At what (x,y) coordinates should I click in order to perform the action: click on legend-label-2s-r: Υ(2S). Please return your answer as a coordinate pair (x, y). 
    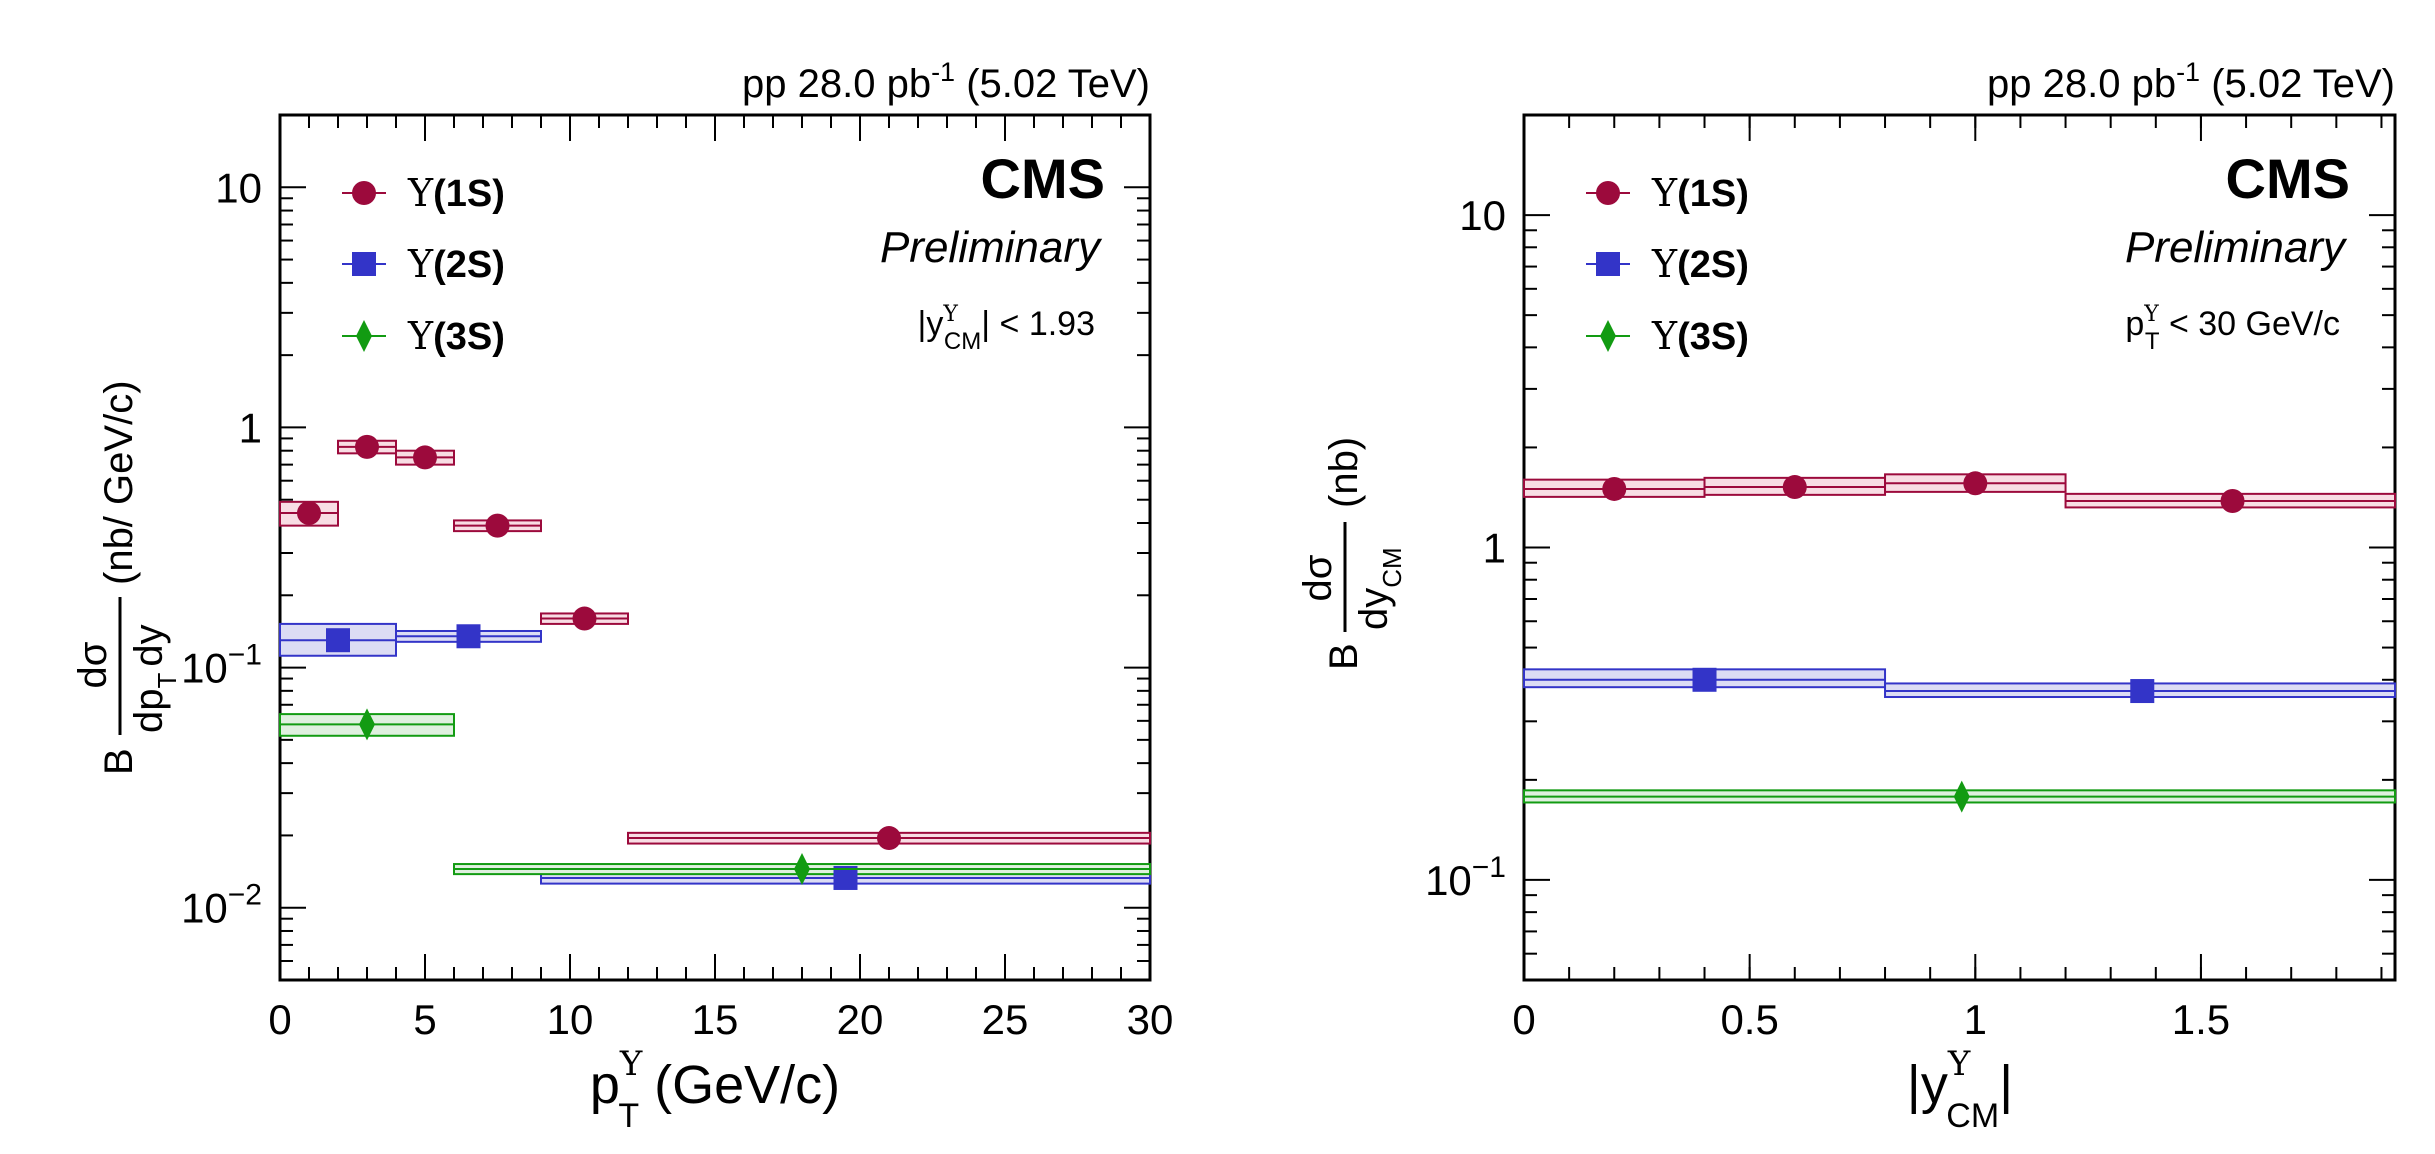
    Looking at the image, I should click on (1700, 264).